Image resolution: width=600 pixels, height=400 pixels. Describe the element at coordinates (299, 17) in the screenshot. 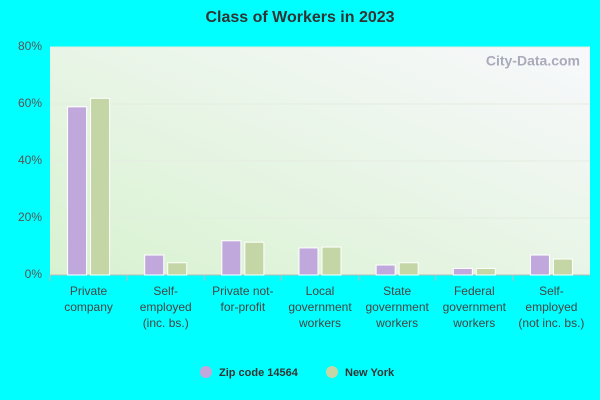

I see `chart-title: Class of Workers in 2023` at that location.